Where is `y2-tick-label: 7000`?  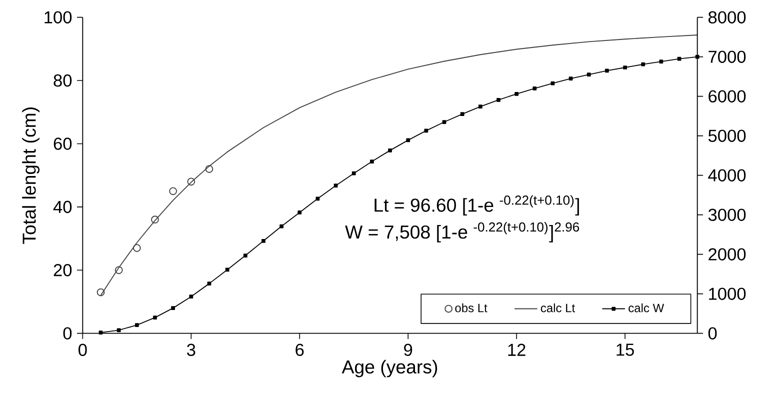
y2-tick-label: 7000 is located at coordinates (727, 56).